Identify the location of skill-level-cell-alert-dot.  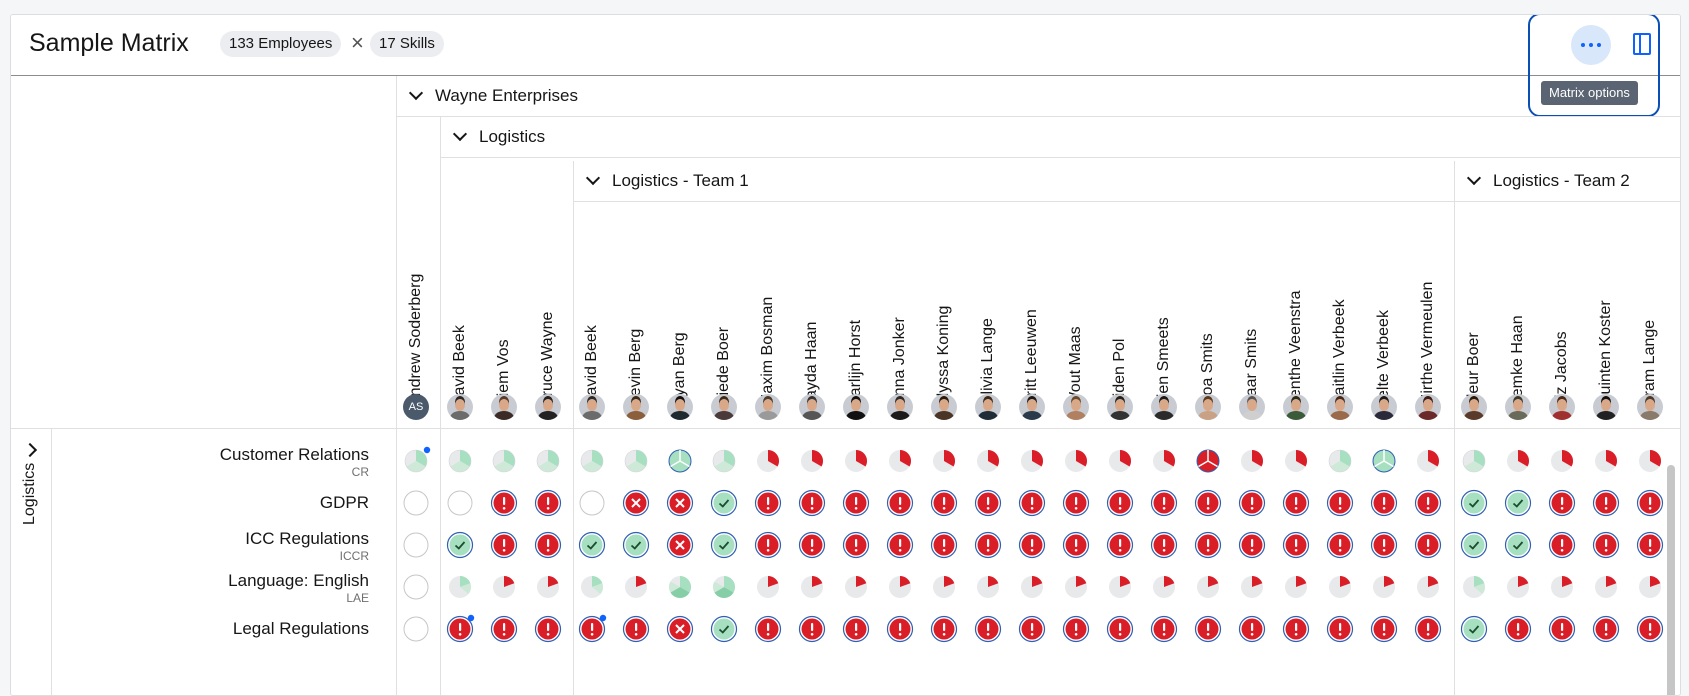
(460, 628).